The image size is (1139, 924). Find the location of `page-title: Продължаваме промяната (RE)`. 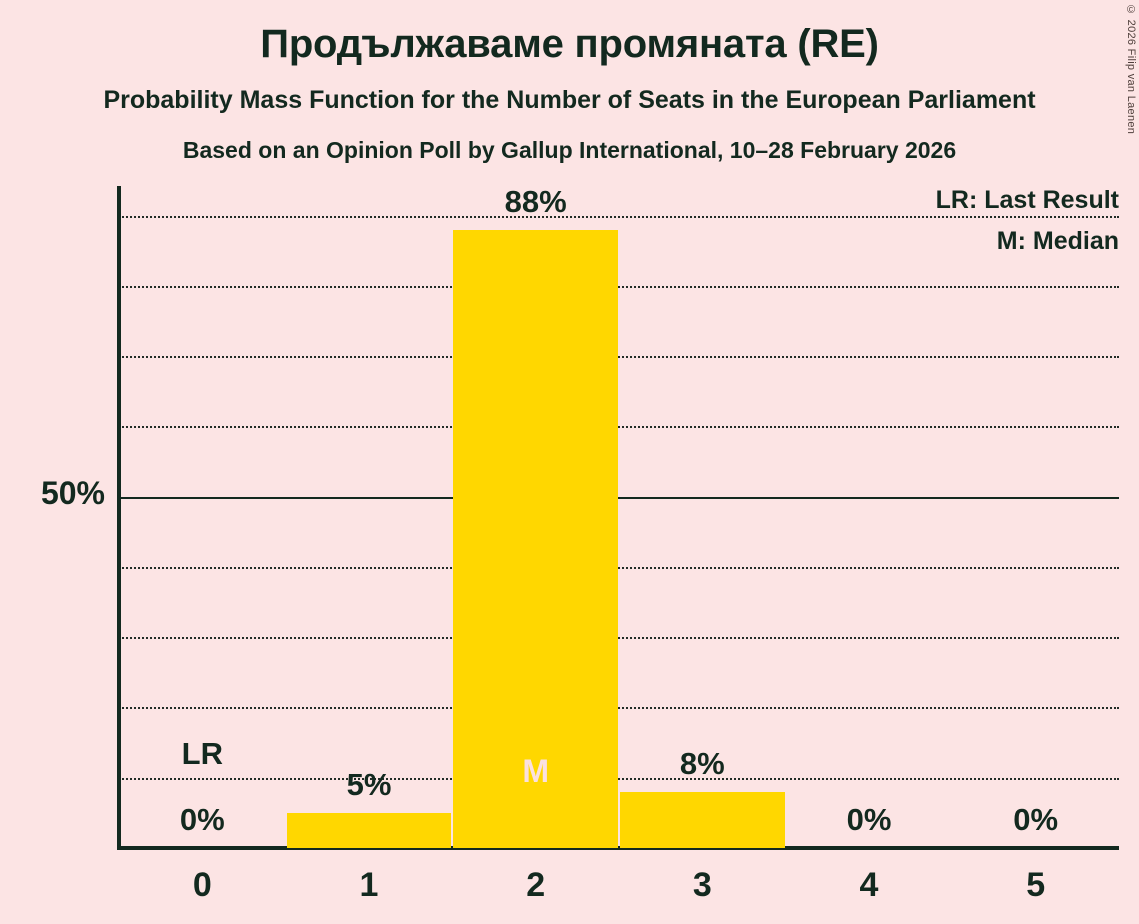

page-title: Продължаваме промяната (RE) is located at coordinates (569, 44).